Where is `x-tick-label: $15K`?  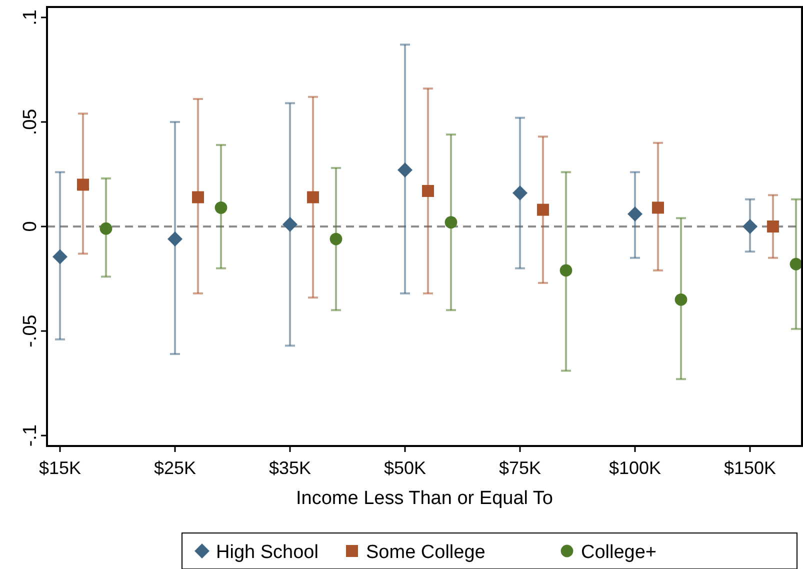 x-tick-label: $15K is located at coordinates (60, 468).